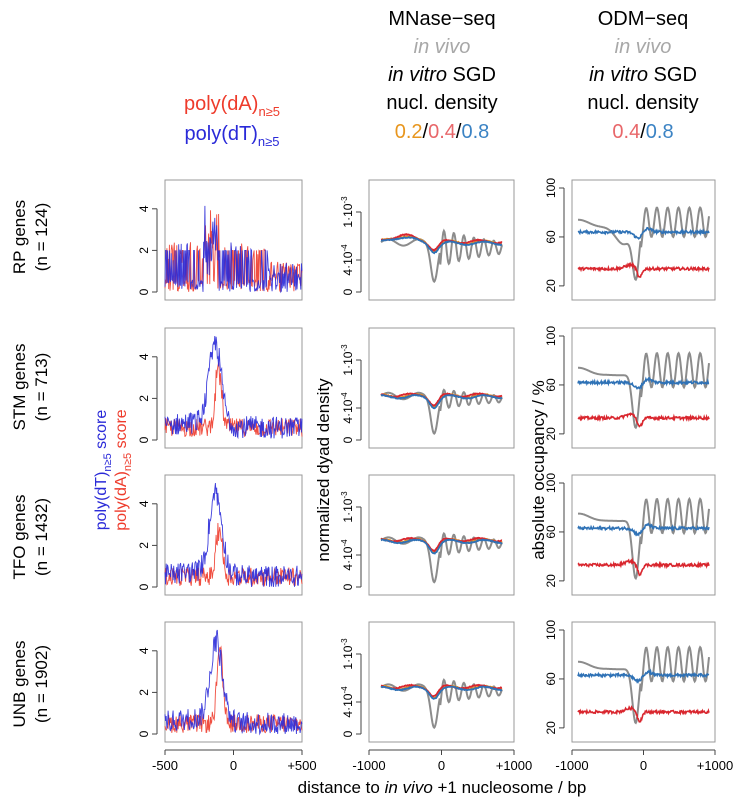  What do you see at coordinates (409, 787) in the screenshot?
I see `x-axis-italic: in vivo` at bounding box center [409, 787].